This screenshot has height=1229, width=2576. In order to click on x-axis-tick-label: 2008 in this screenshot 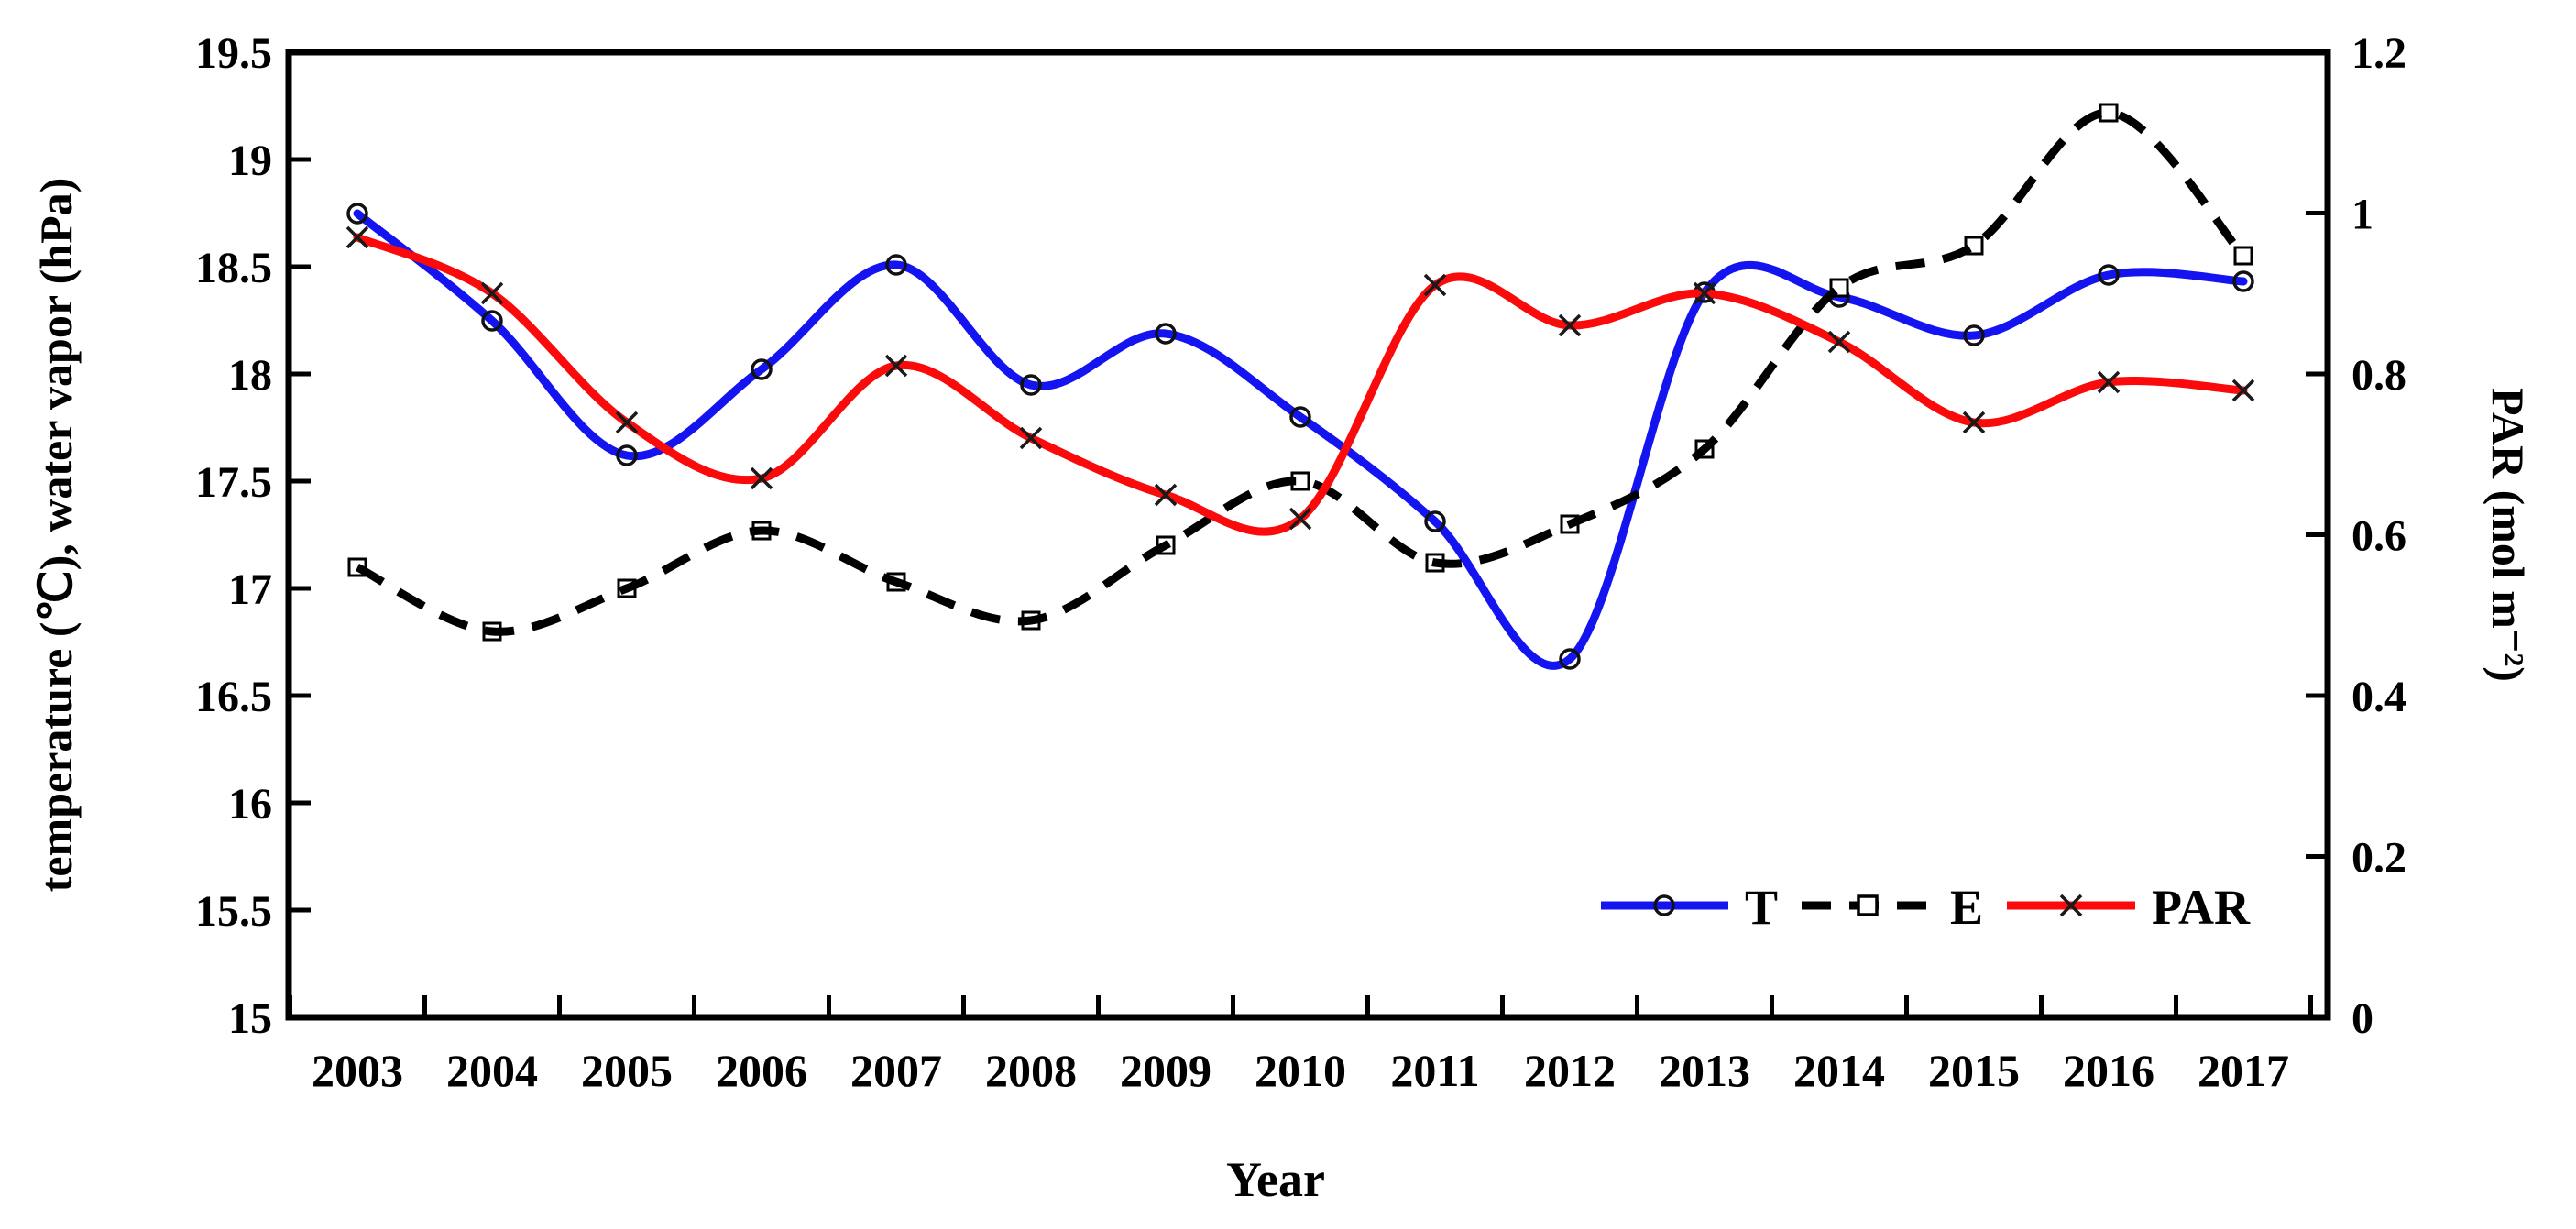, I will do `click(1031, 1070)`.